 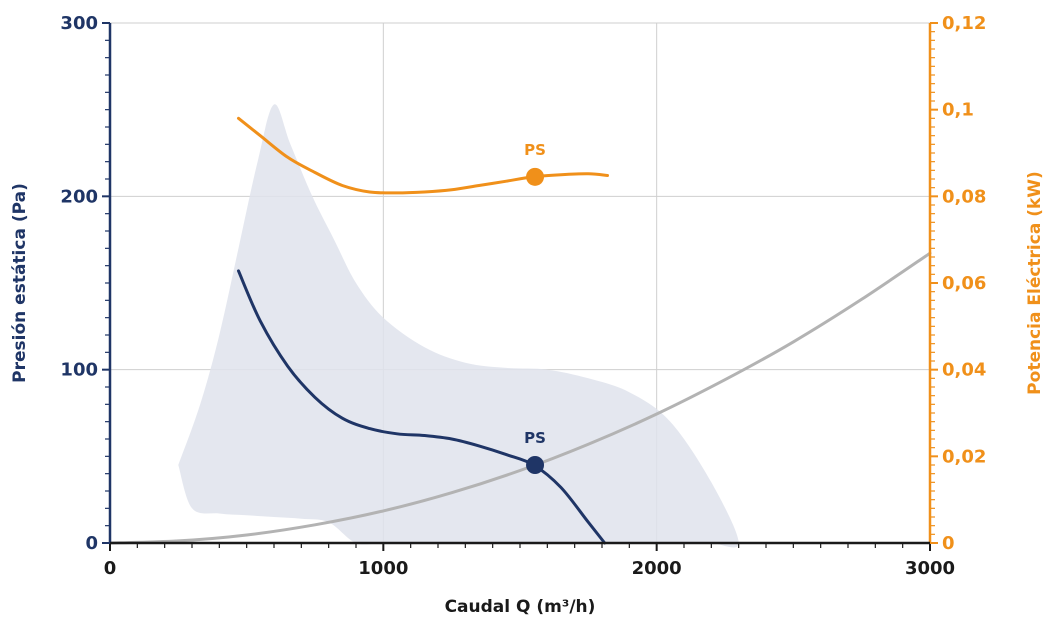 What do you see at coordinates (958, 110) in the screenshot?
I see `y-right-tick-label: 0,1` at bounding box center [958, 110].